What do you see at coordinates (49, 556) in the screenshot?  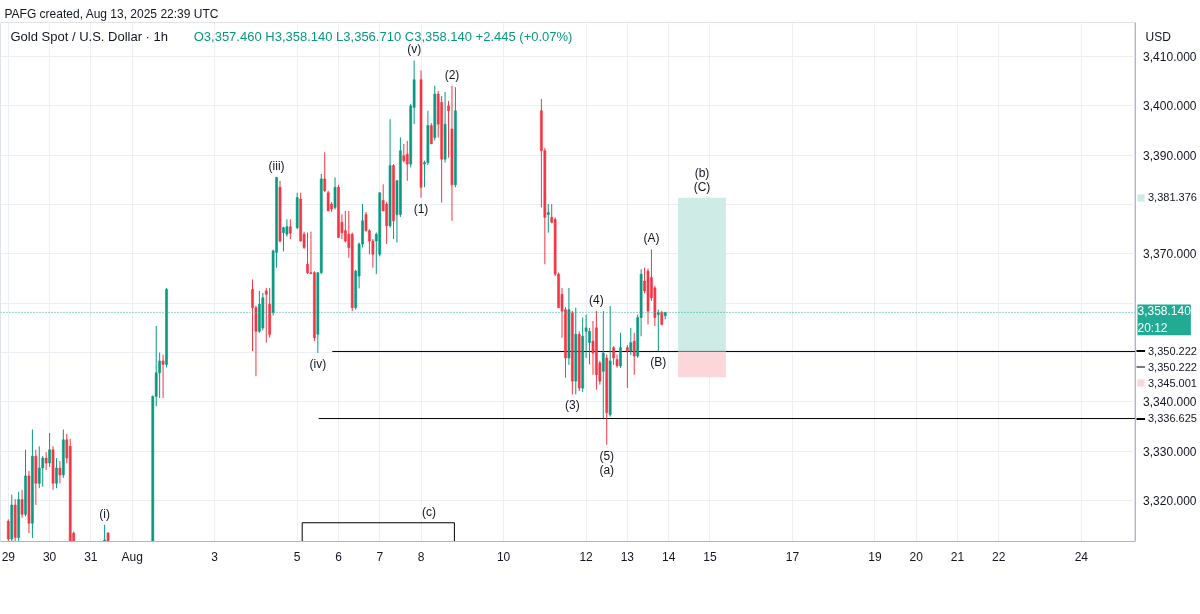 I see `x-tick-label: 30` at bounding box center [49, 556].